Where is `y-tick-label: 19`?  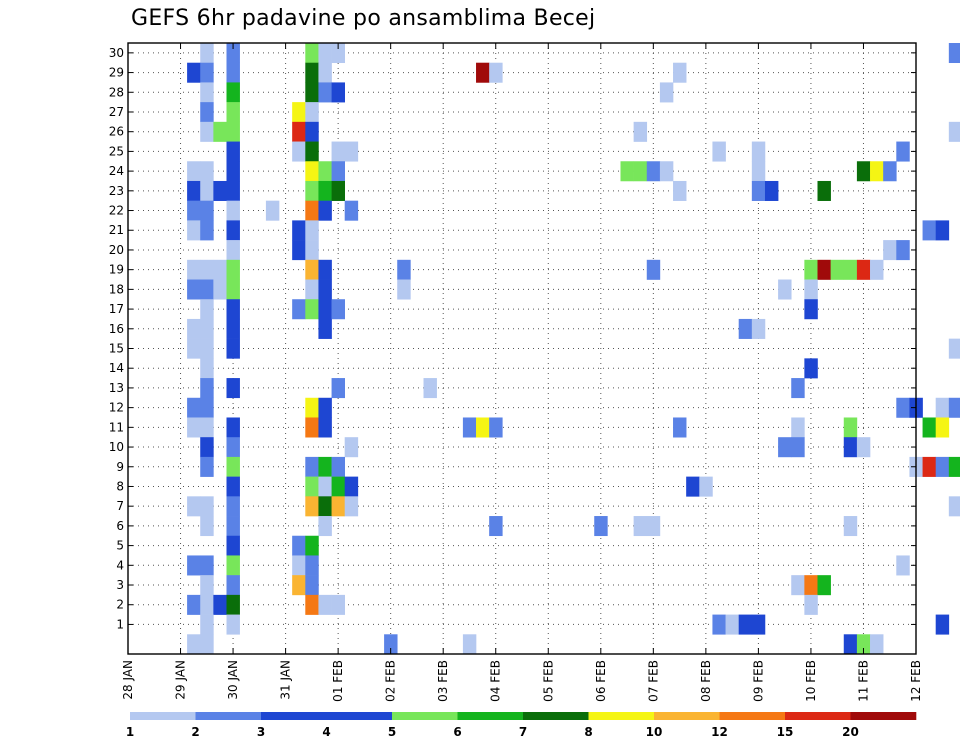
y-tick-label: 19 is located at coordinates (116, 270).